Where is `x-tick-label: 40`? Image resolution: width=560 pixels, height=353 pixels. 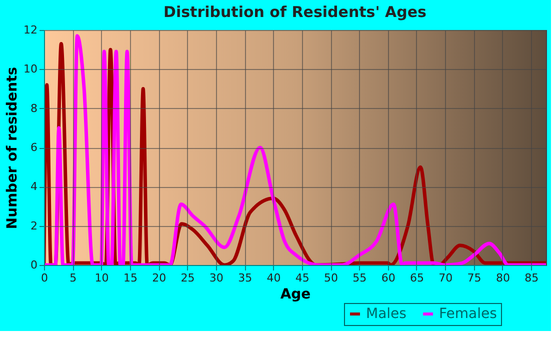 x-tick-label: 40 is located at coordinates (273, 278).